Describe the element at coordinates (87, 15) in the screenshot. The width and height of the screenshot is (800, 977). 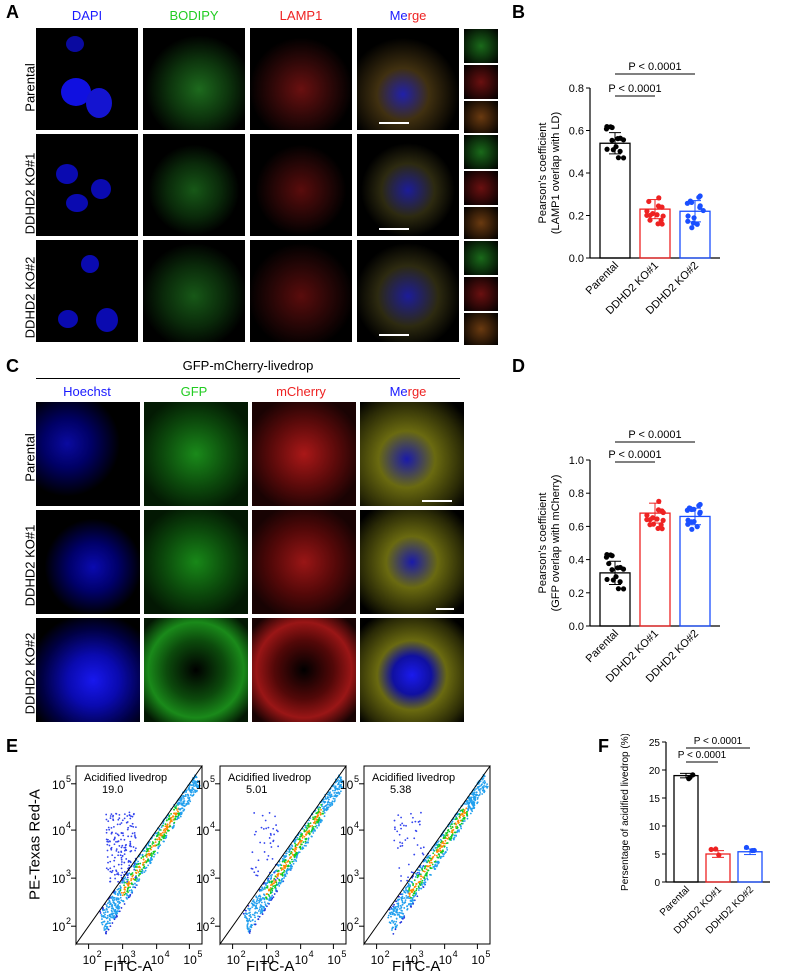
I see `channel-label-dapi: DAPI` at that location.